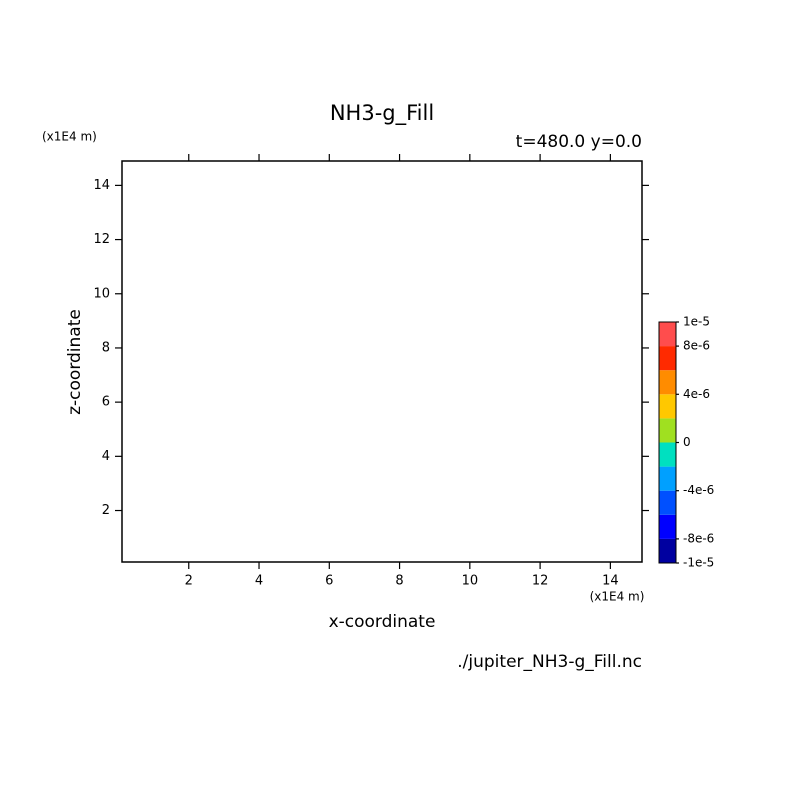 The height and width of the screenshot is (804, 804). What do you see at coordinates (698, 538) in the screenshot?
I see `colorbar-tick-label: -8e-6` at bounding box center [698, 538].